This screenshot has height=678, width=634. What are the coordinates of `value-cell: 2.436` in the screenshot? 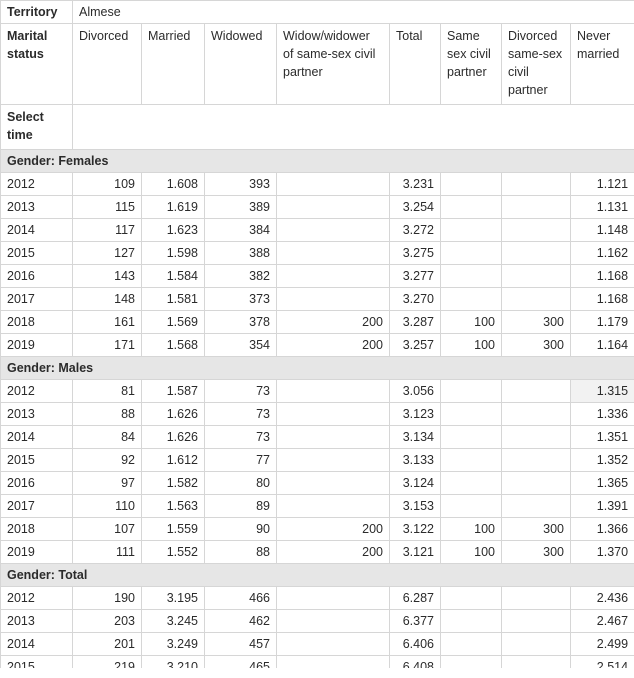 It's located at (601, 598).